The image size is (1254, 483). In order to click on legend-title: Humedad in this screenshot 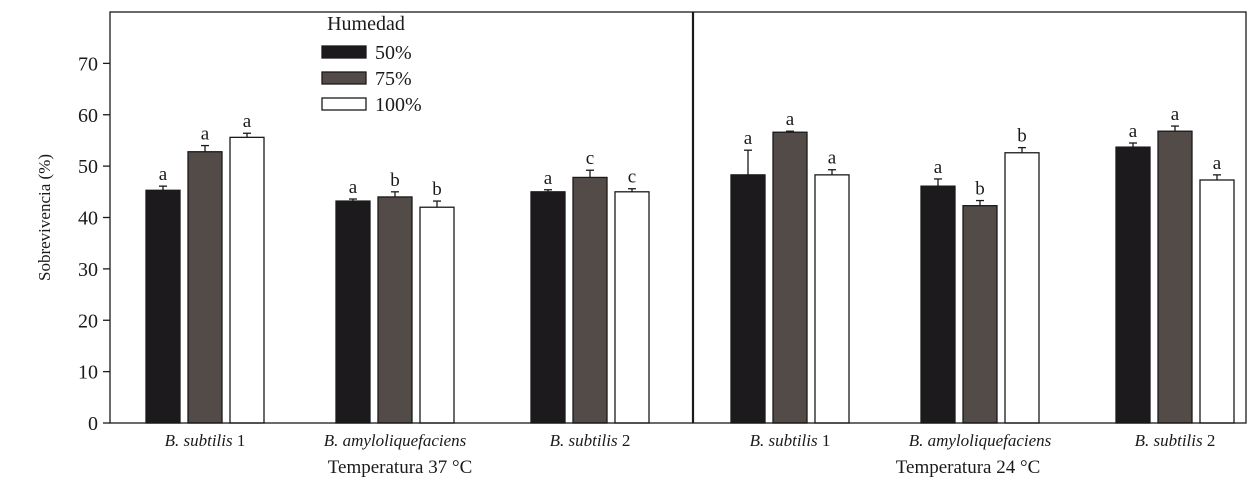, I will do `click(366, 24)`.